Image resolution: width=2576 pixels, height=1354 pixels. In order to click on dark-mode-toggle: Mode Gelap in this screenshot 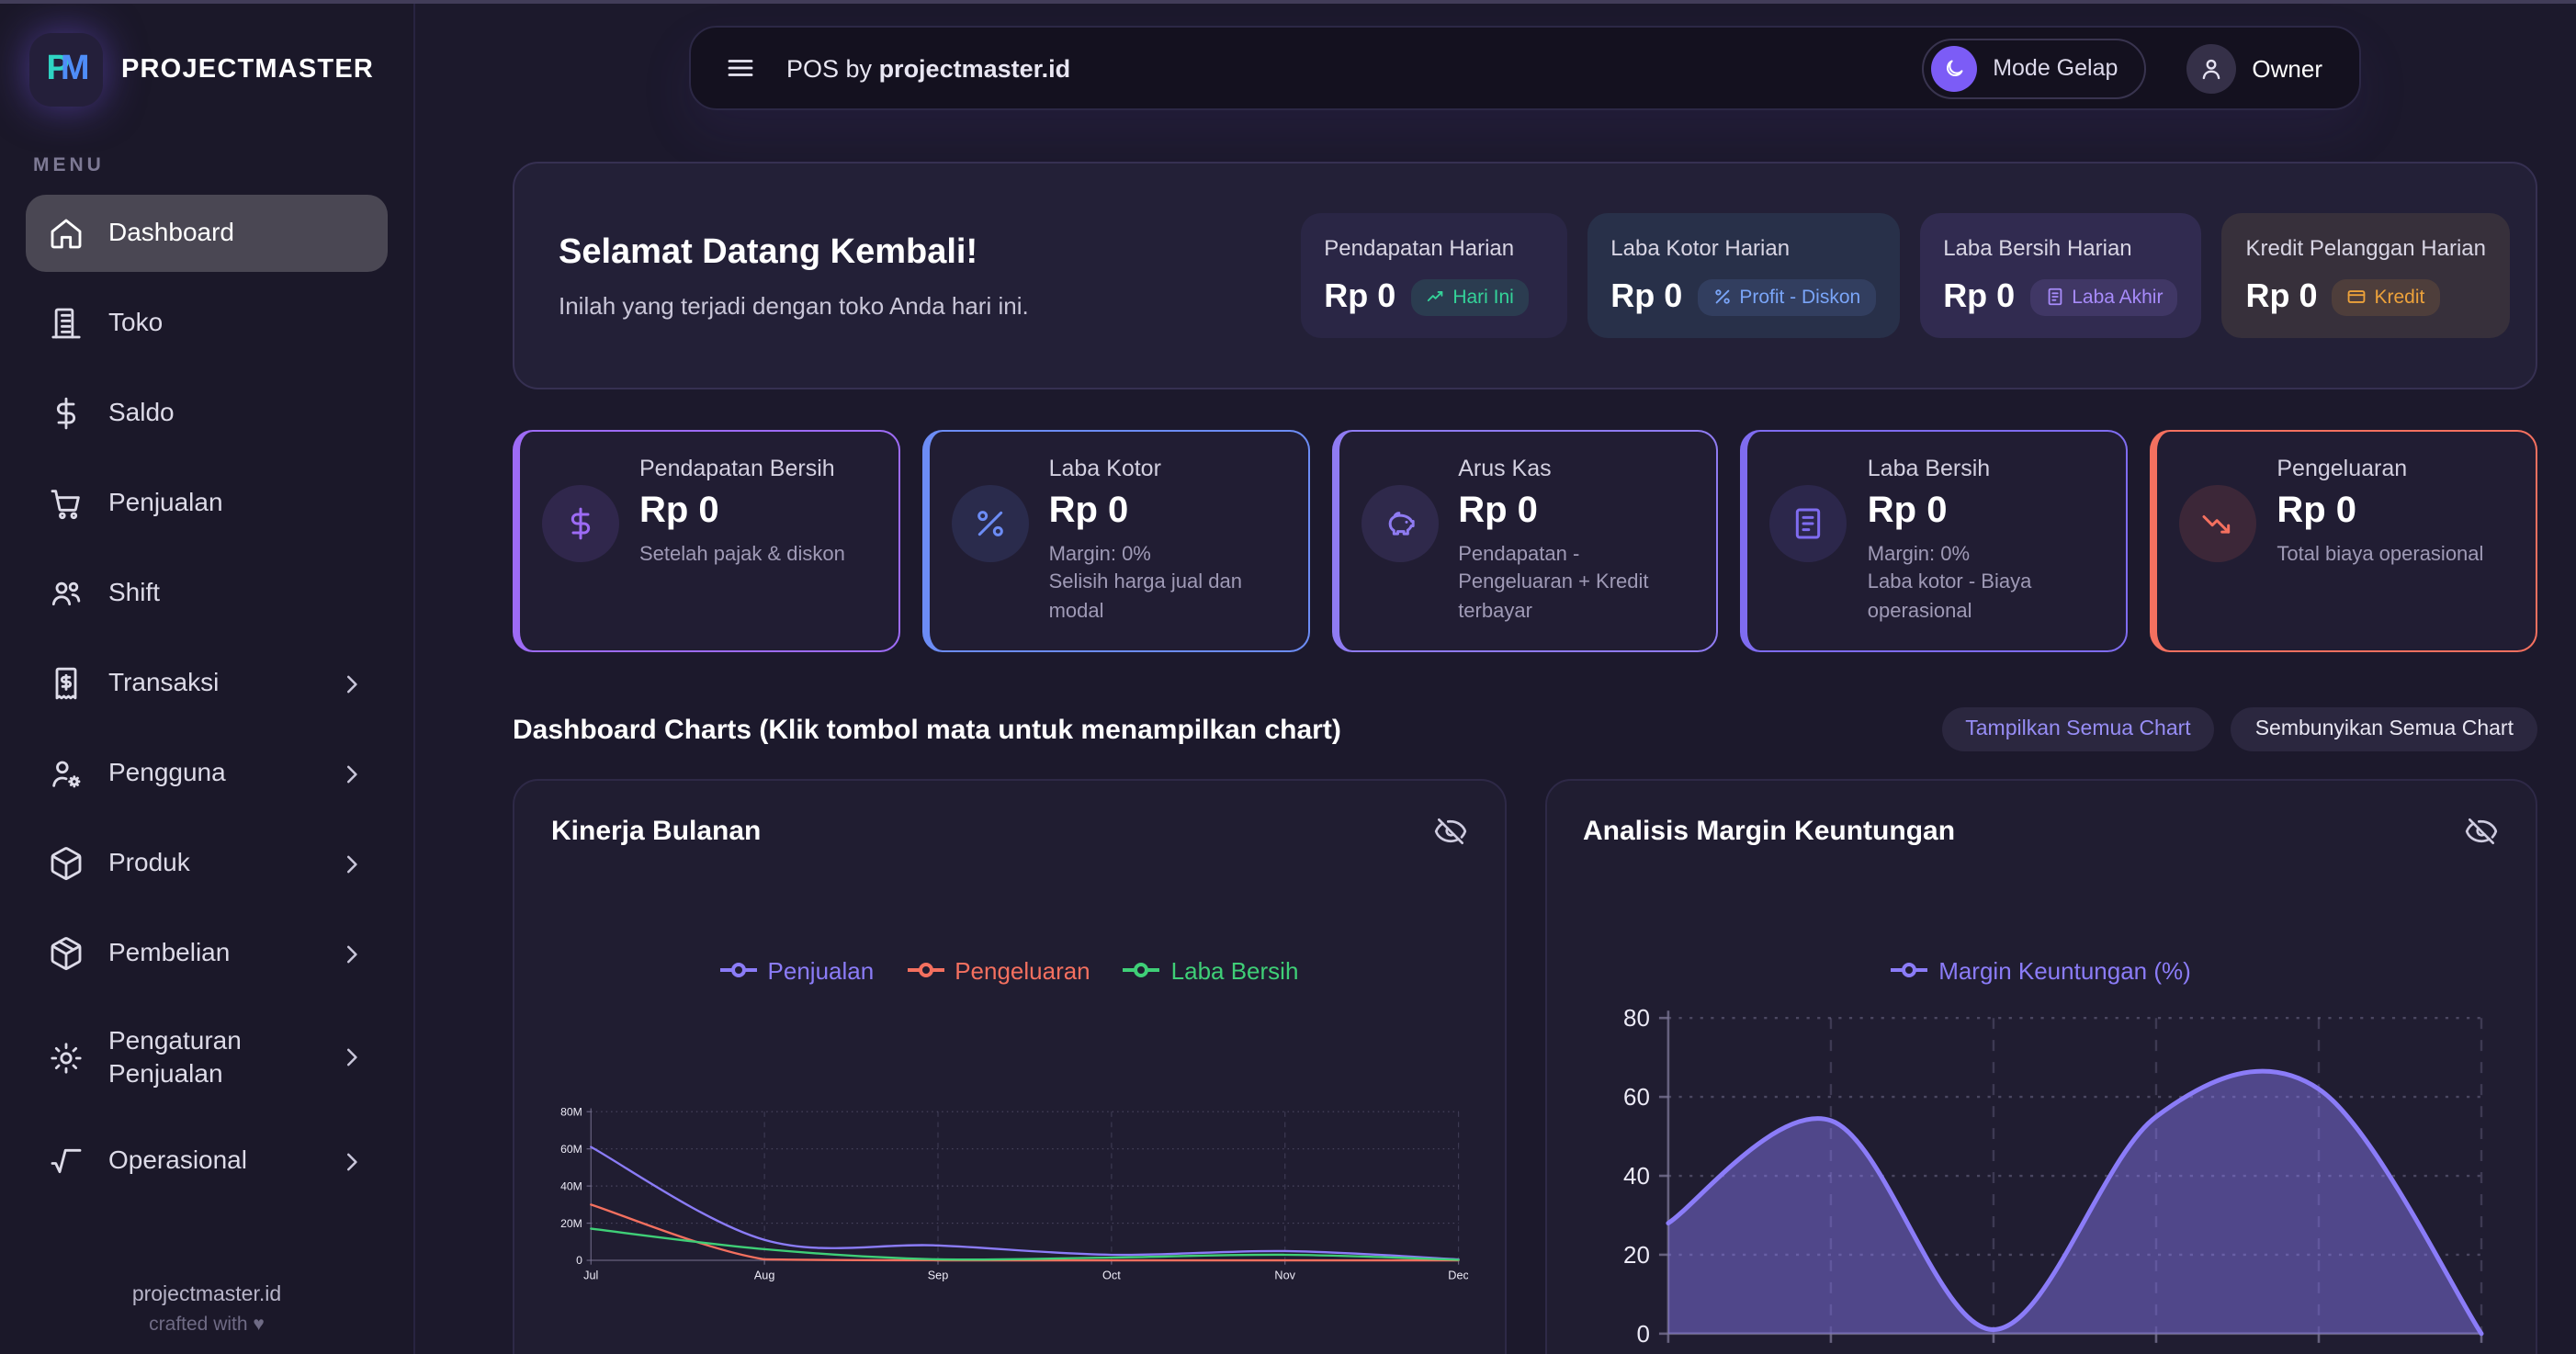, I will do `click(2033, 68)`.